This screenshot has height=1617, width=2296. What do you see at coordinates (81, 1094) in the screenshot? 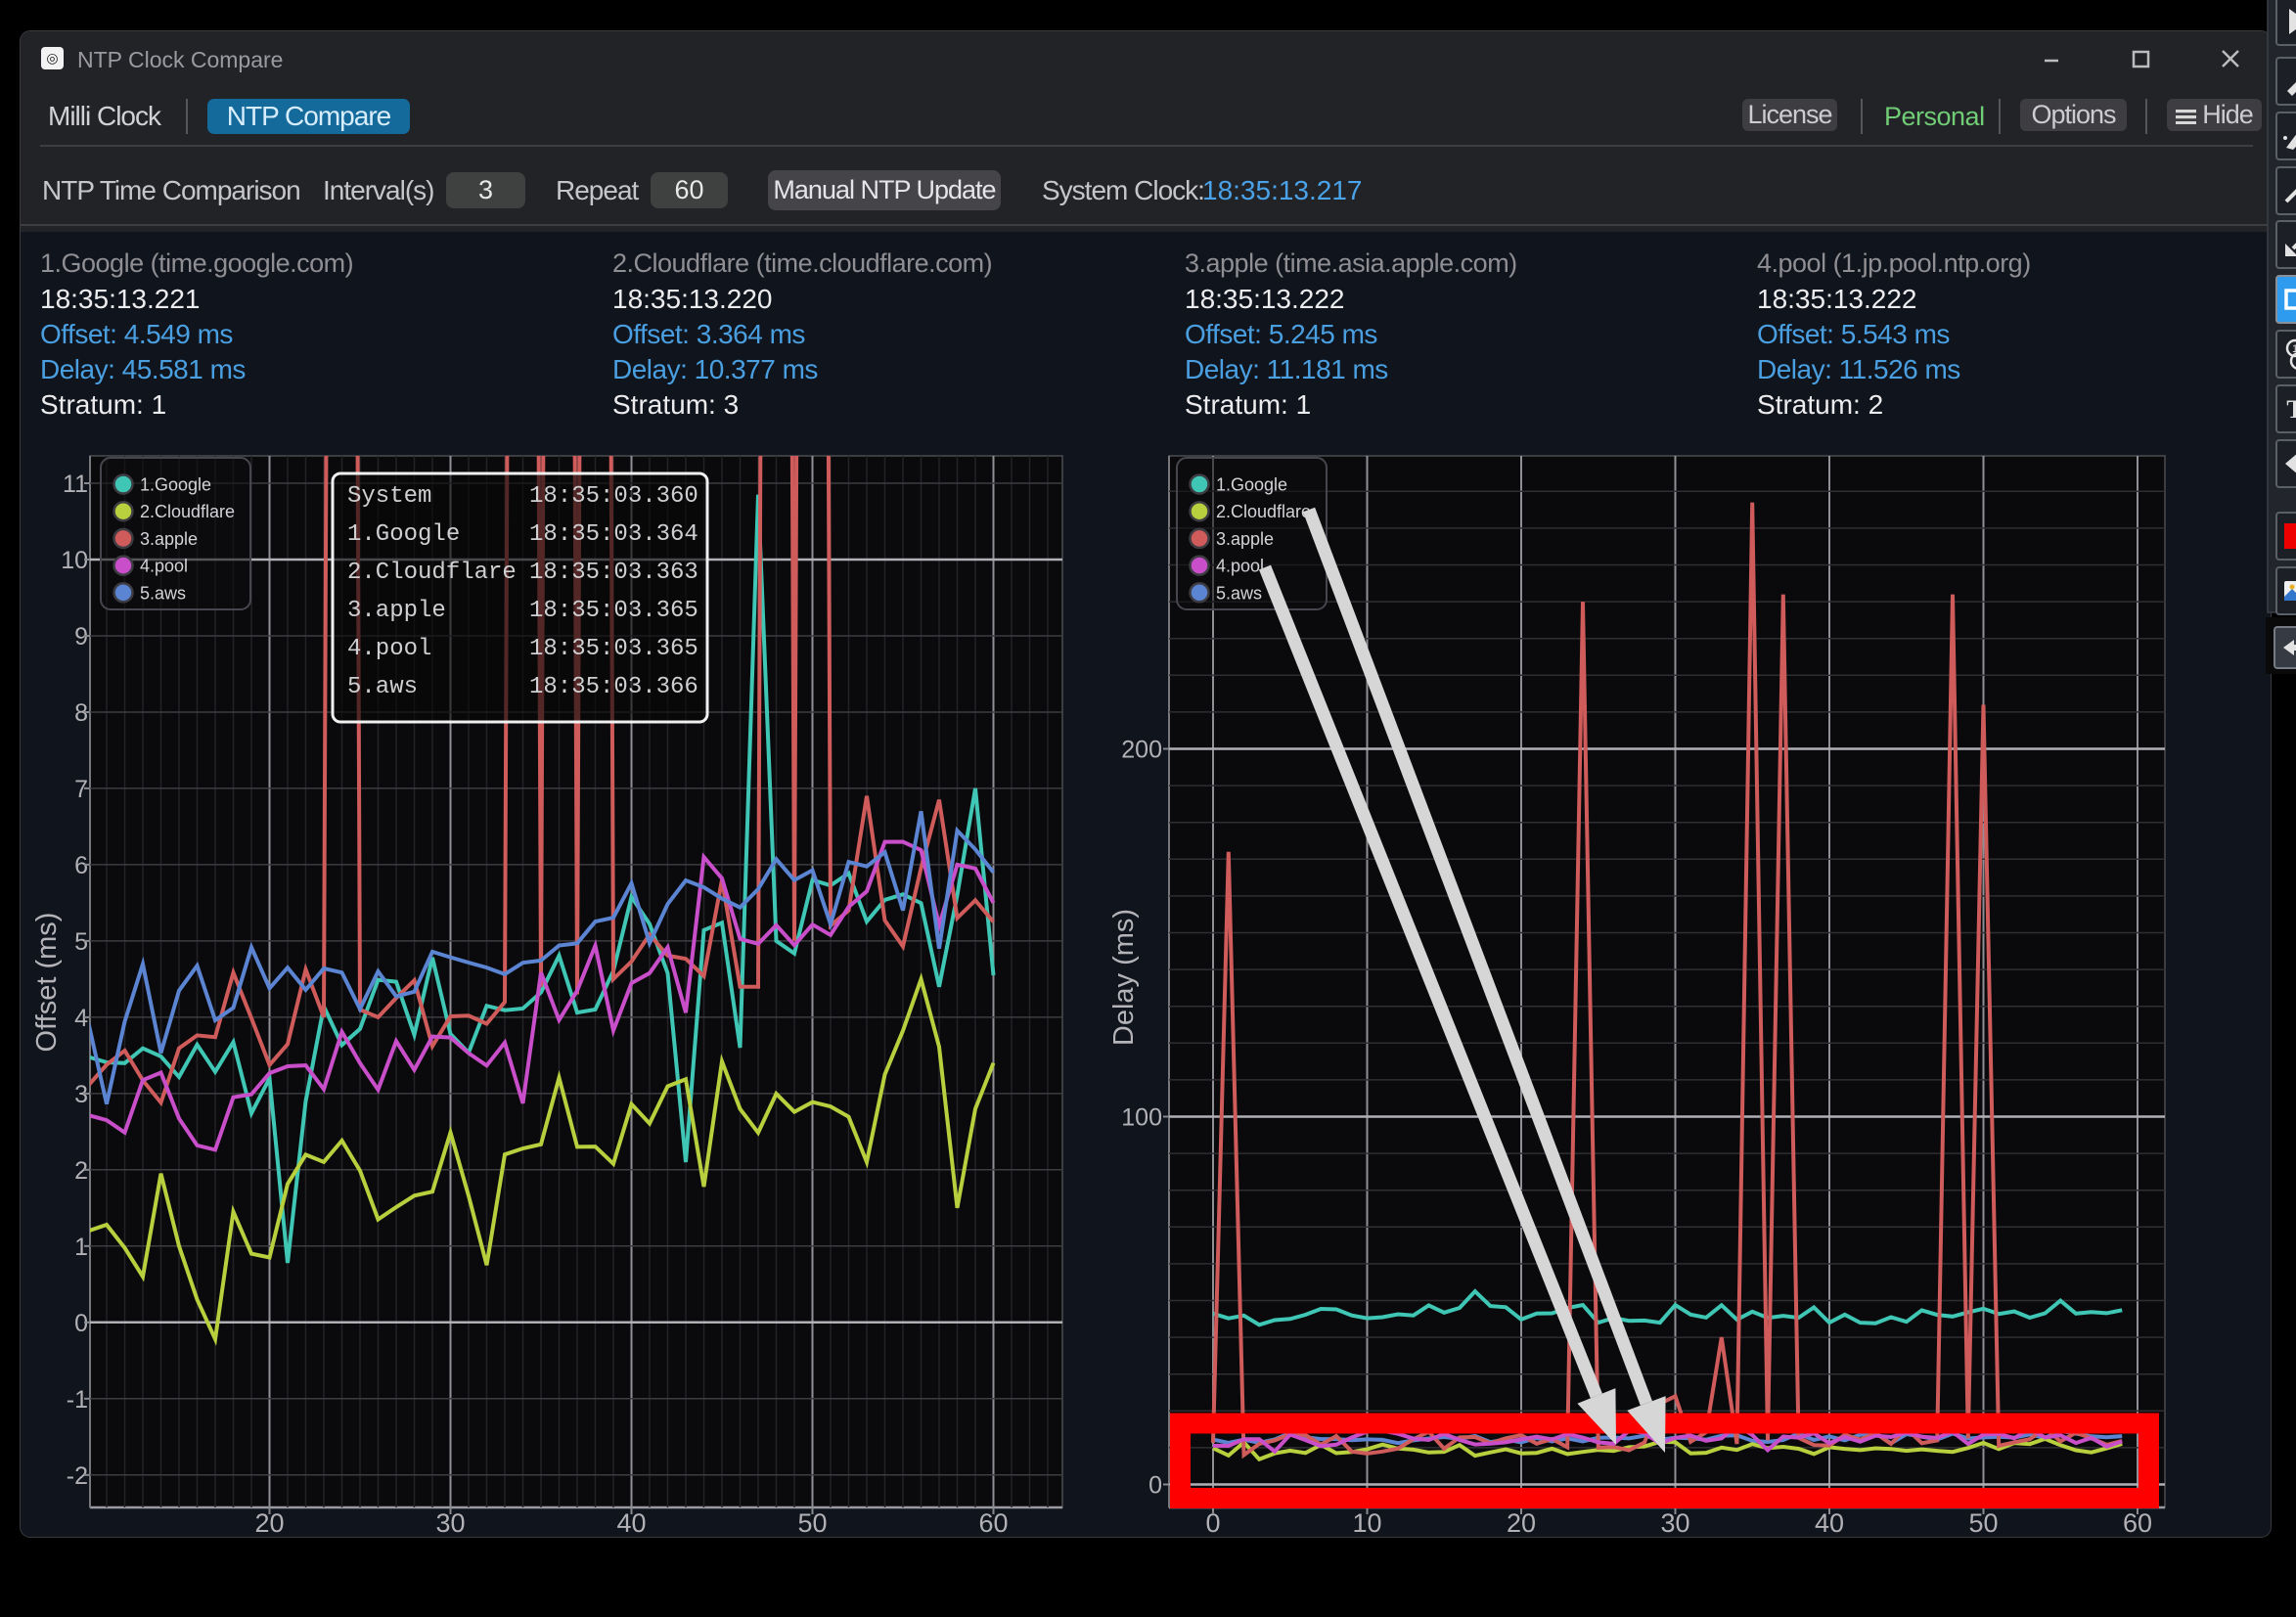
I see `svg-text: 3` at bounding box center [81, 1094].